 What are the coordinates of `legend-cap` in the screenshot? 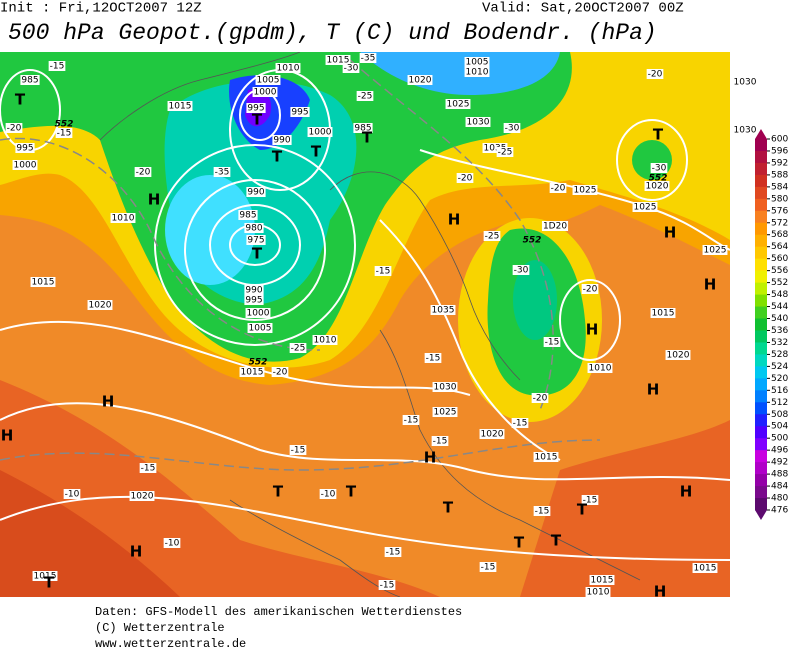 It's located at (761, 134).